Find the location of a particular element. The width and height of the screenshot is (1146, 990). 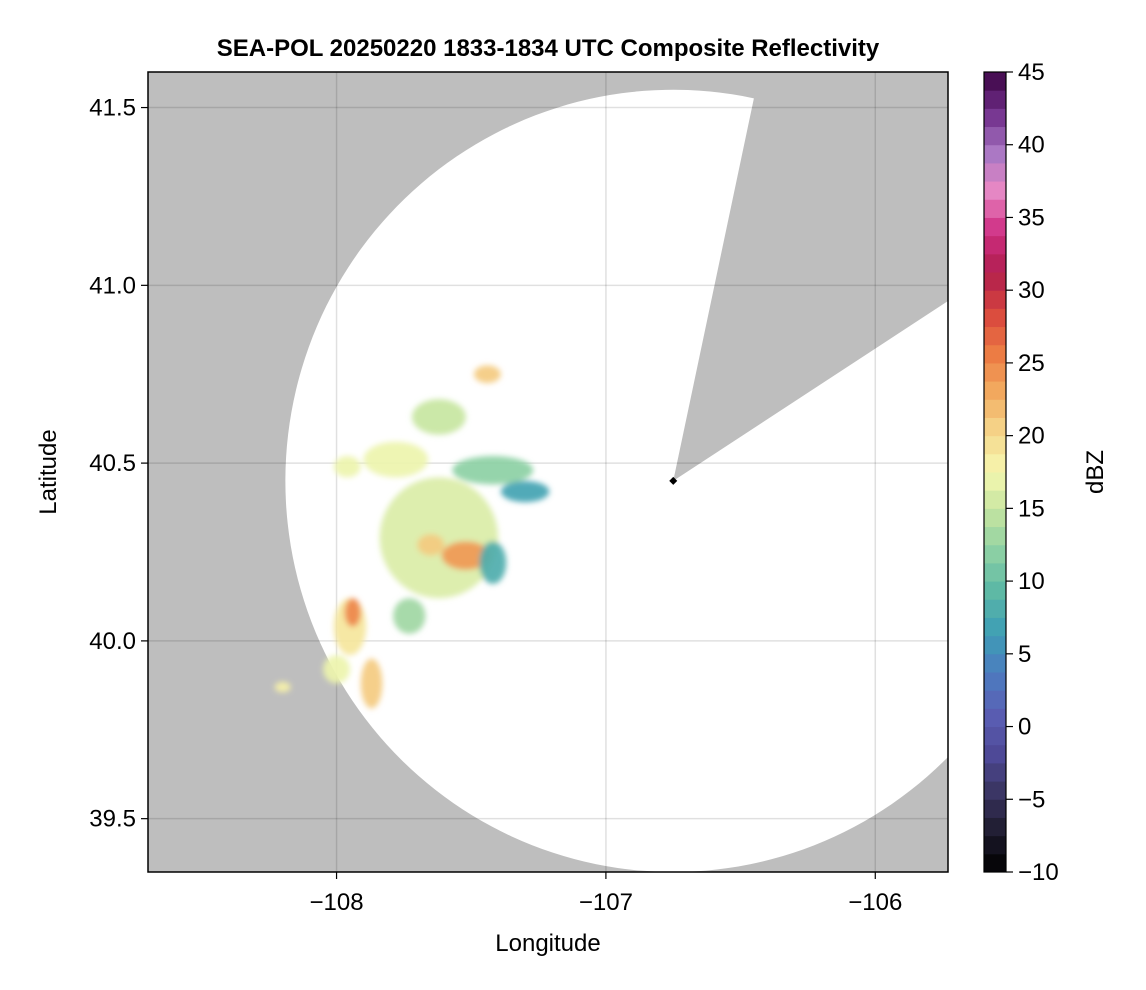

colorbar-tick-label: 0 is located at coordinates (1024, 727).